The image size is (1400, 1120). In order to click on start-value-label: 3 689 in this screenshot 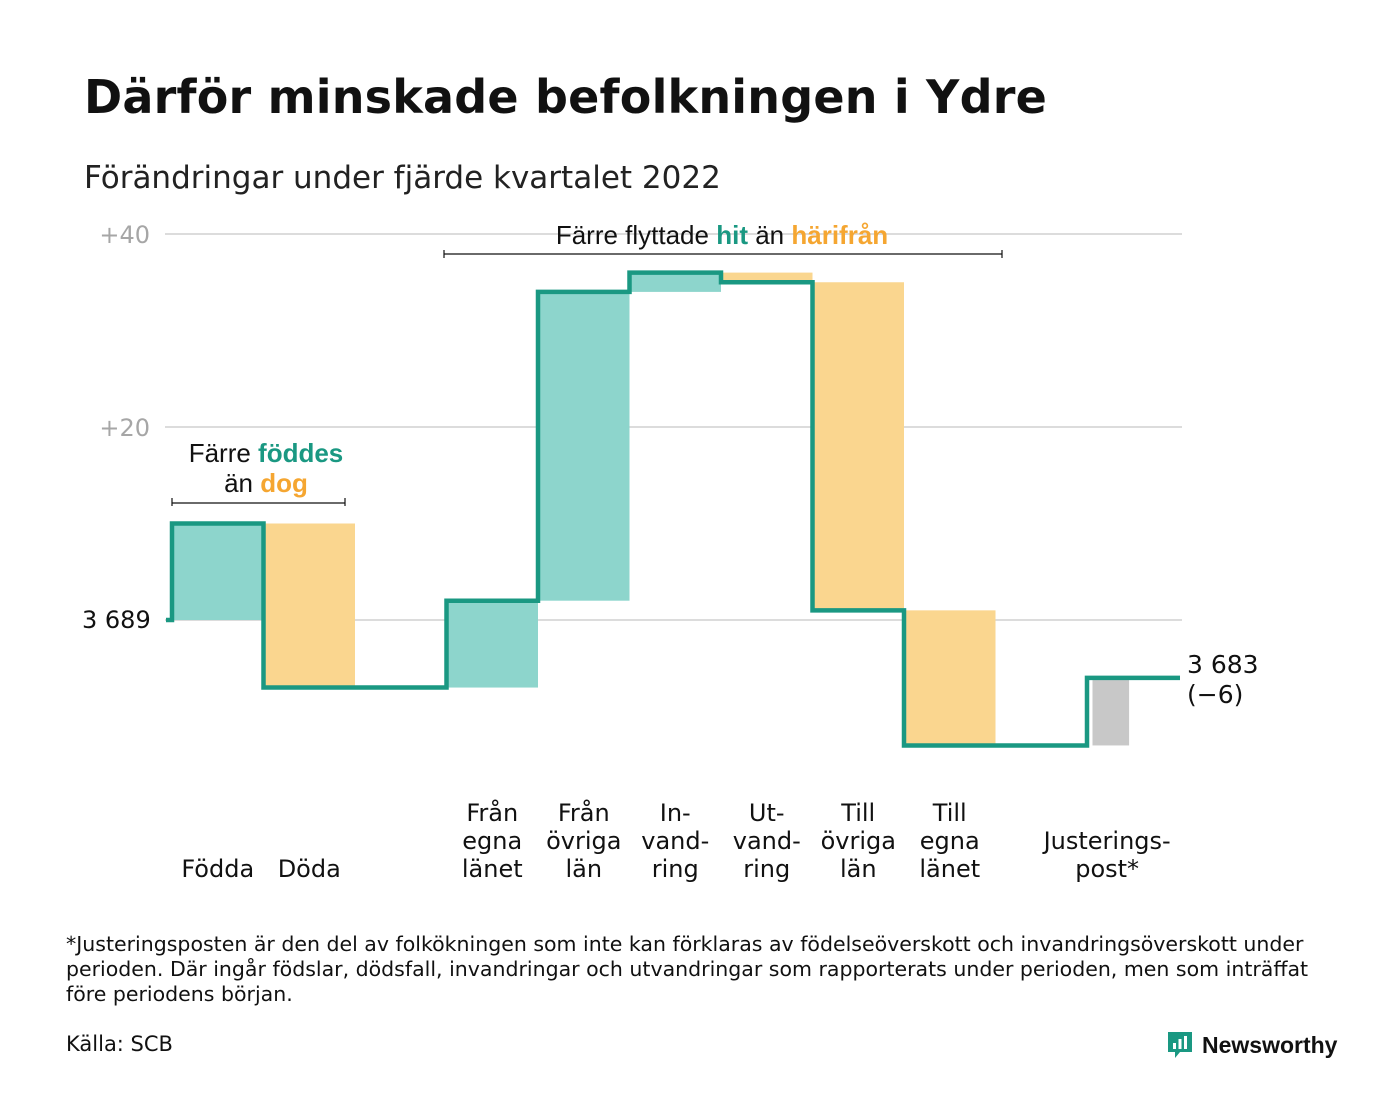, I will do `click(116, 620)`.